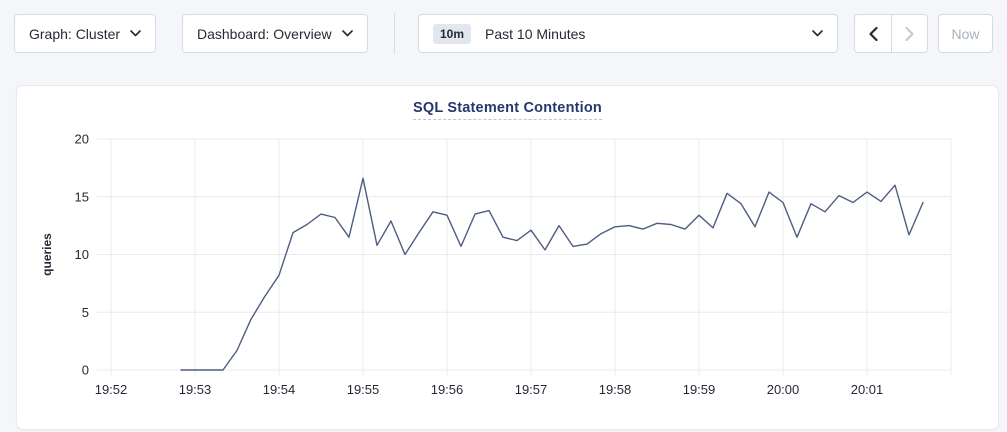 This screenshot has height=432, width=1007. What do you see at coordinates (264, 33) in the screenshot?
I see `dashboard-dropdown-label: Dashboard: Overview` at bounding box center [264, 33].